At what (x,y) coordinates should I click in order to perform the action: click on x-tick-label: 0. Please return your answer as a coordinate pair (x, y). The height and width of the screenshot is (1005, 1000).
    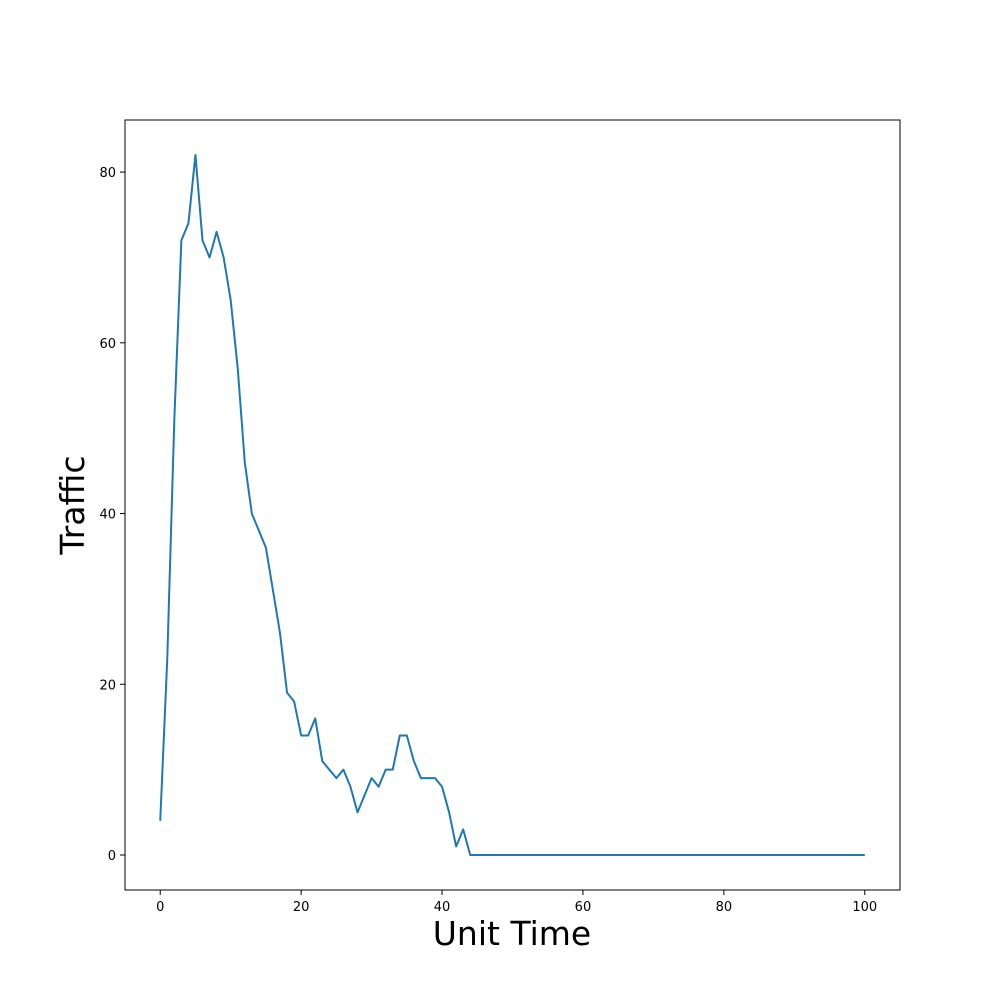
    Looking at the image, I should click on (160, 907).